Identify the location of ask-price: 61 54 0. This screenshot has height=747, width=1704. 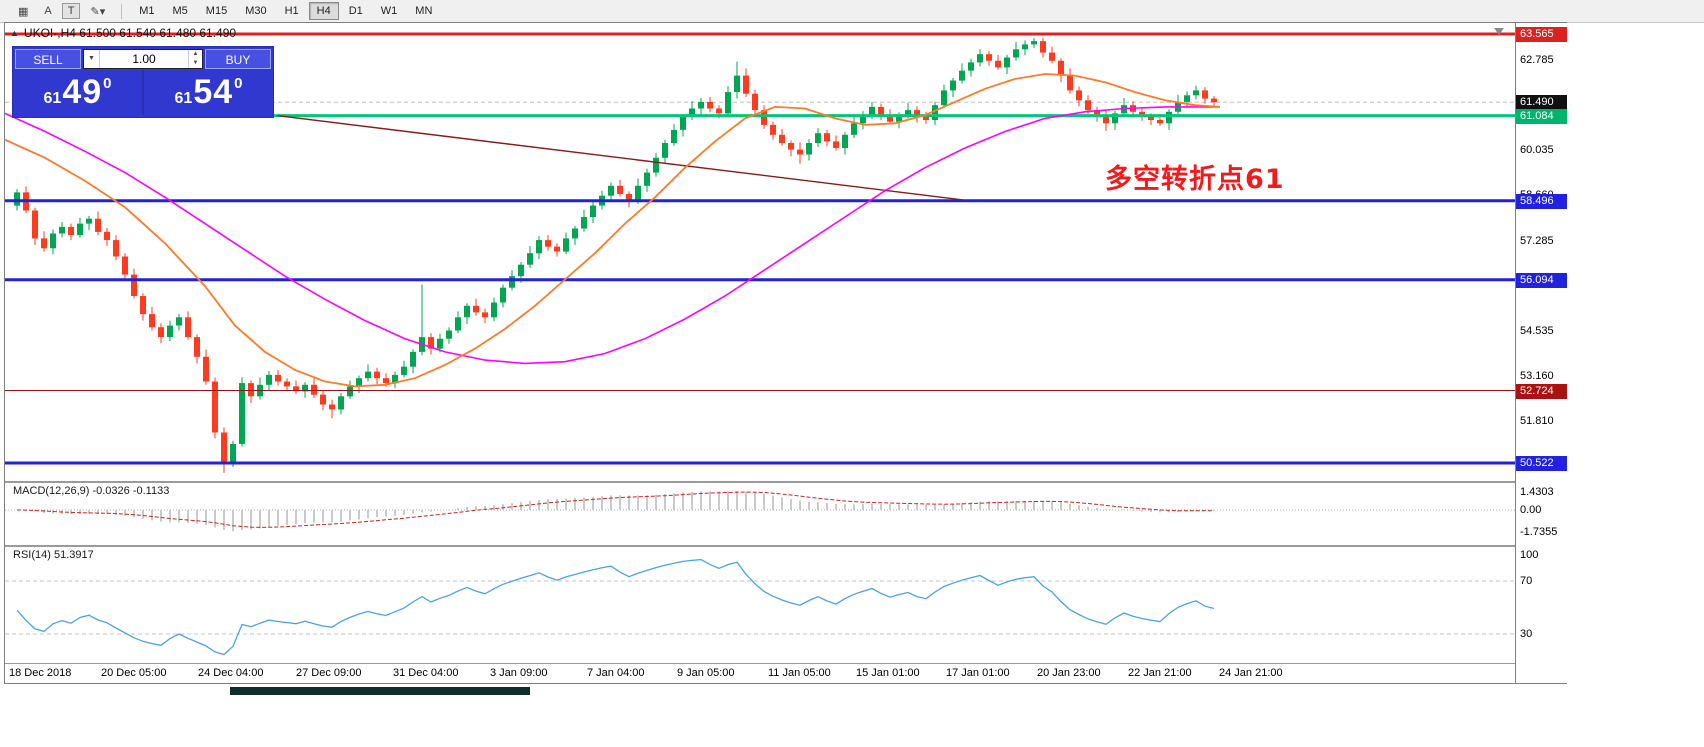
(208, 92).